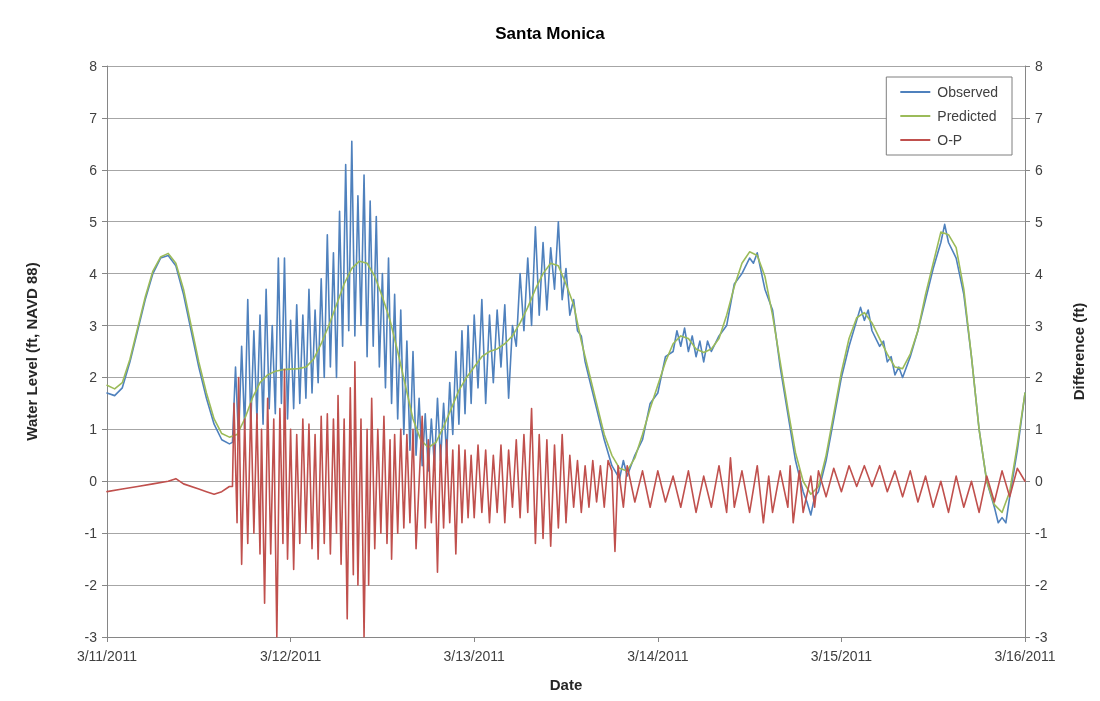  Describe the element at coordinates (550, 33) in the screenshot. I see `chart-title: Santa Monica` at that location.